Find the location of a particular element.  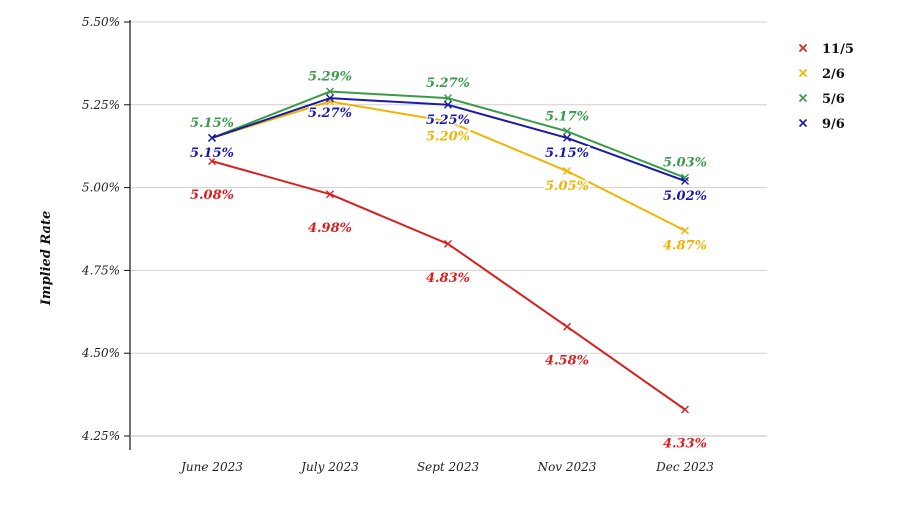

x-tick-label: June 2023 is located at coordinates (210, 467).